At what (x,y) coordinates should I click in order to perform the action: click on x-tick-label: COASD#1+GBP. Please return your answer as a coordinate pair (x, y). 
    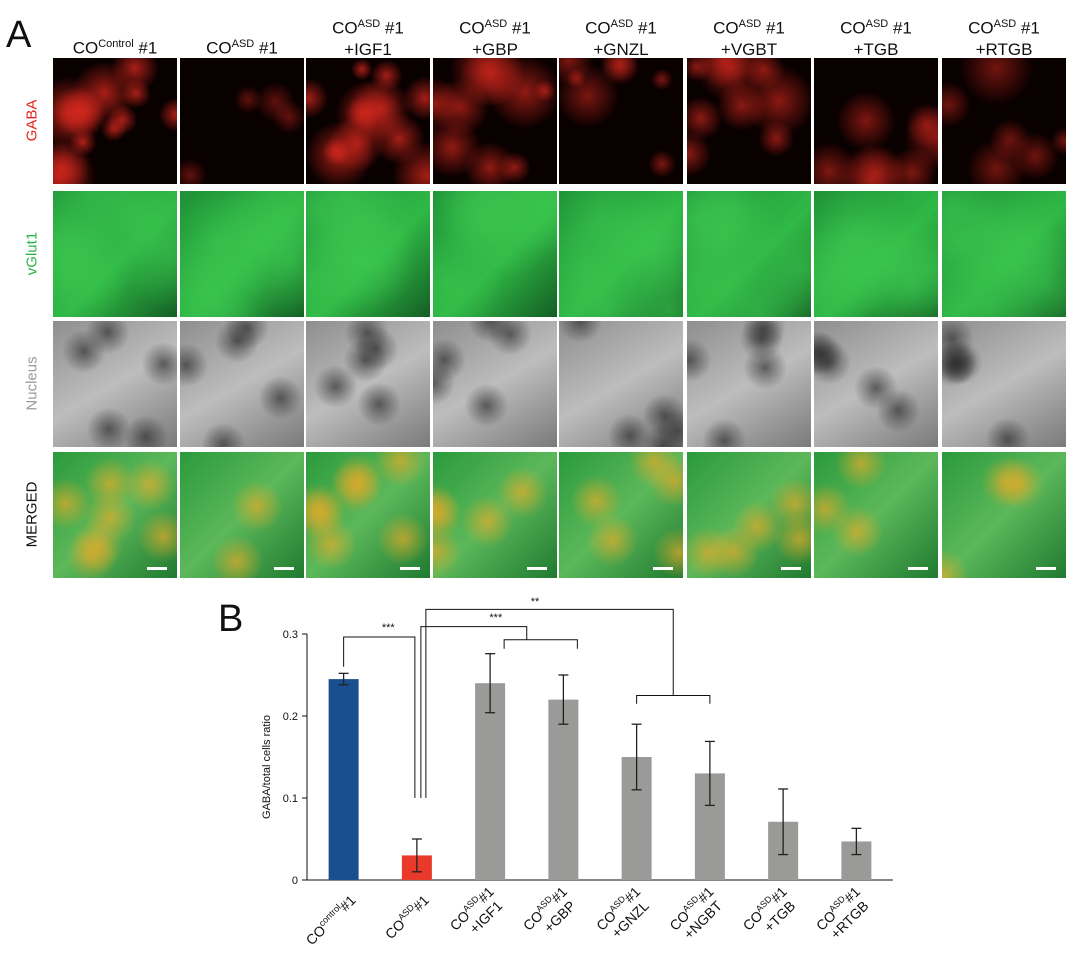
    Looking at the image, I should click on (549, 909).